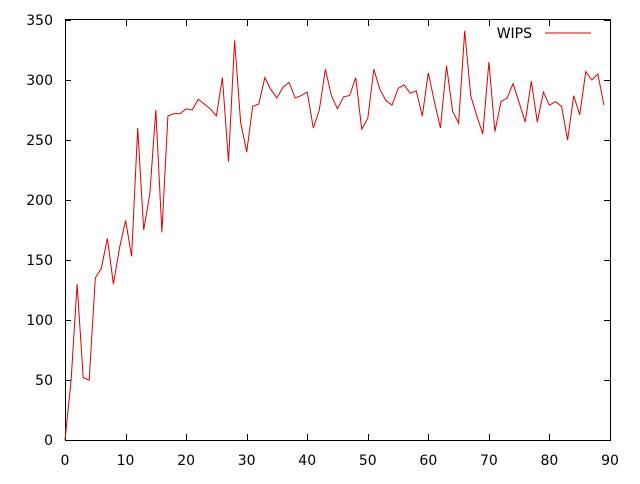 The image size is (640, 484). What do you see at coordinates (340, 461) in the screenshot?
I see `x-axis-tick-labels: 0 10 20 30 40 50 60 70 80 90` at bounding box center [340, 461].